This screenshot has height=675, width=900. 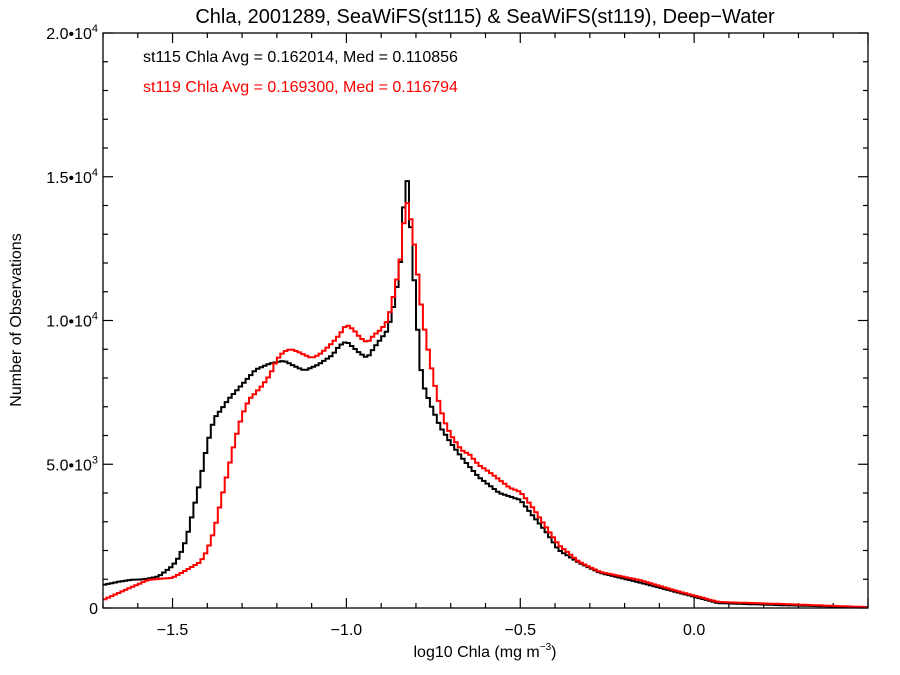 I want to click on x-tick-label: −1.5, so click(x=173, y=630).